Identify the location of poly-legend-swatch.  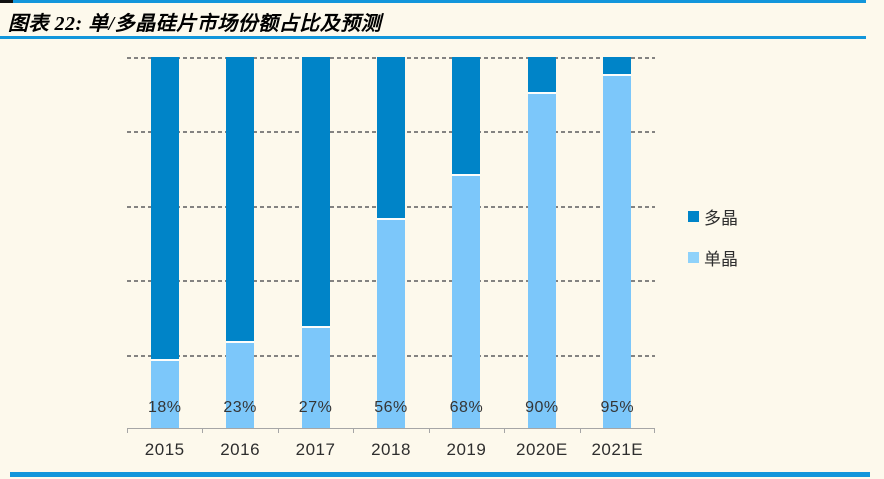
(693, 216).